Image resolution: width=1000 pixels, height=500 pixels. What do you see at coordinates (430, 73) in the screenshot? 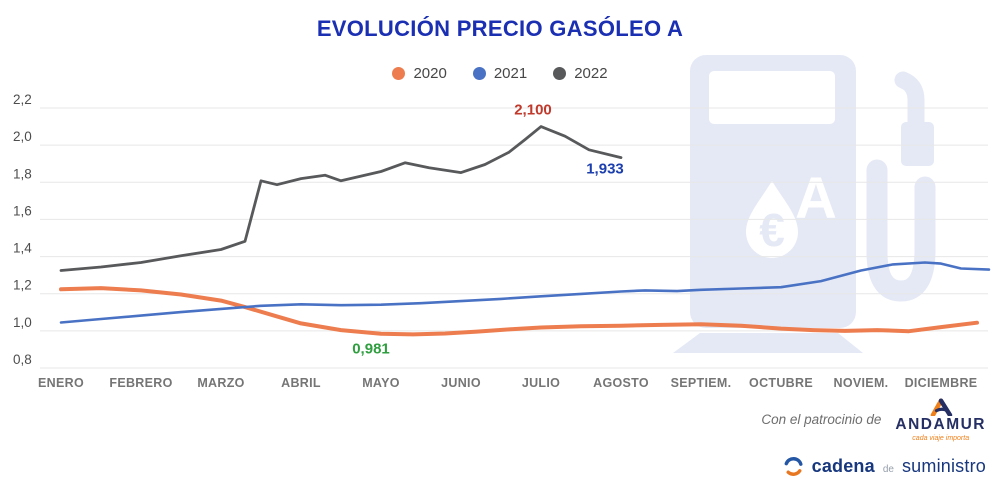
I see `legend-label: 2020` at bounding box center [430, 73].